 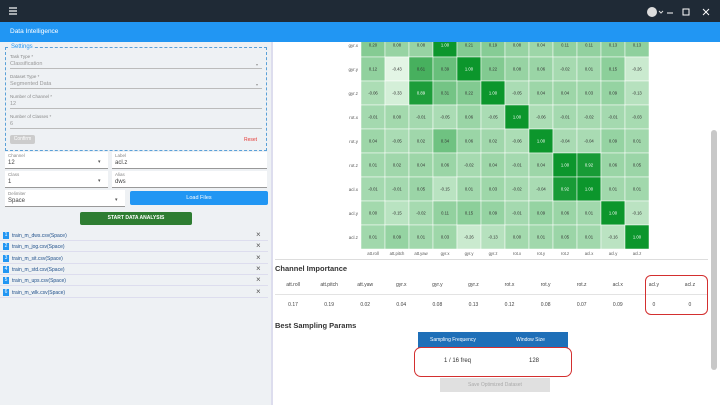 I want to click on close, so click(x=706, y=12).